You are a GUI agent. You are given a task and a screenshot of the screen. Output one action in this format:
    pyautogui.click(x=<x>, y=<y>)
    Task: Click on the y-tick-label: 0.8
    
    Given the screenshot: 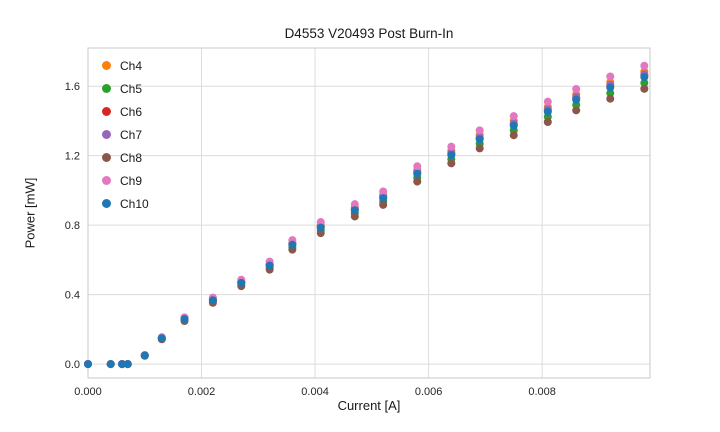 What is the action you would take?
    pyautogui.click(x=72, y=226)
    